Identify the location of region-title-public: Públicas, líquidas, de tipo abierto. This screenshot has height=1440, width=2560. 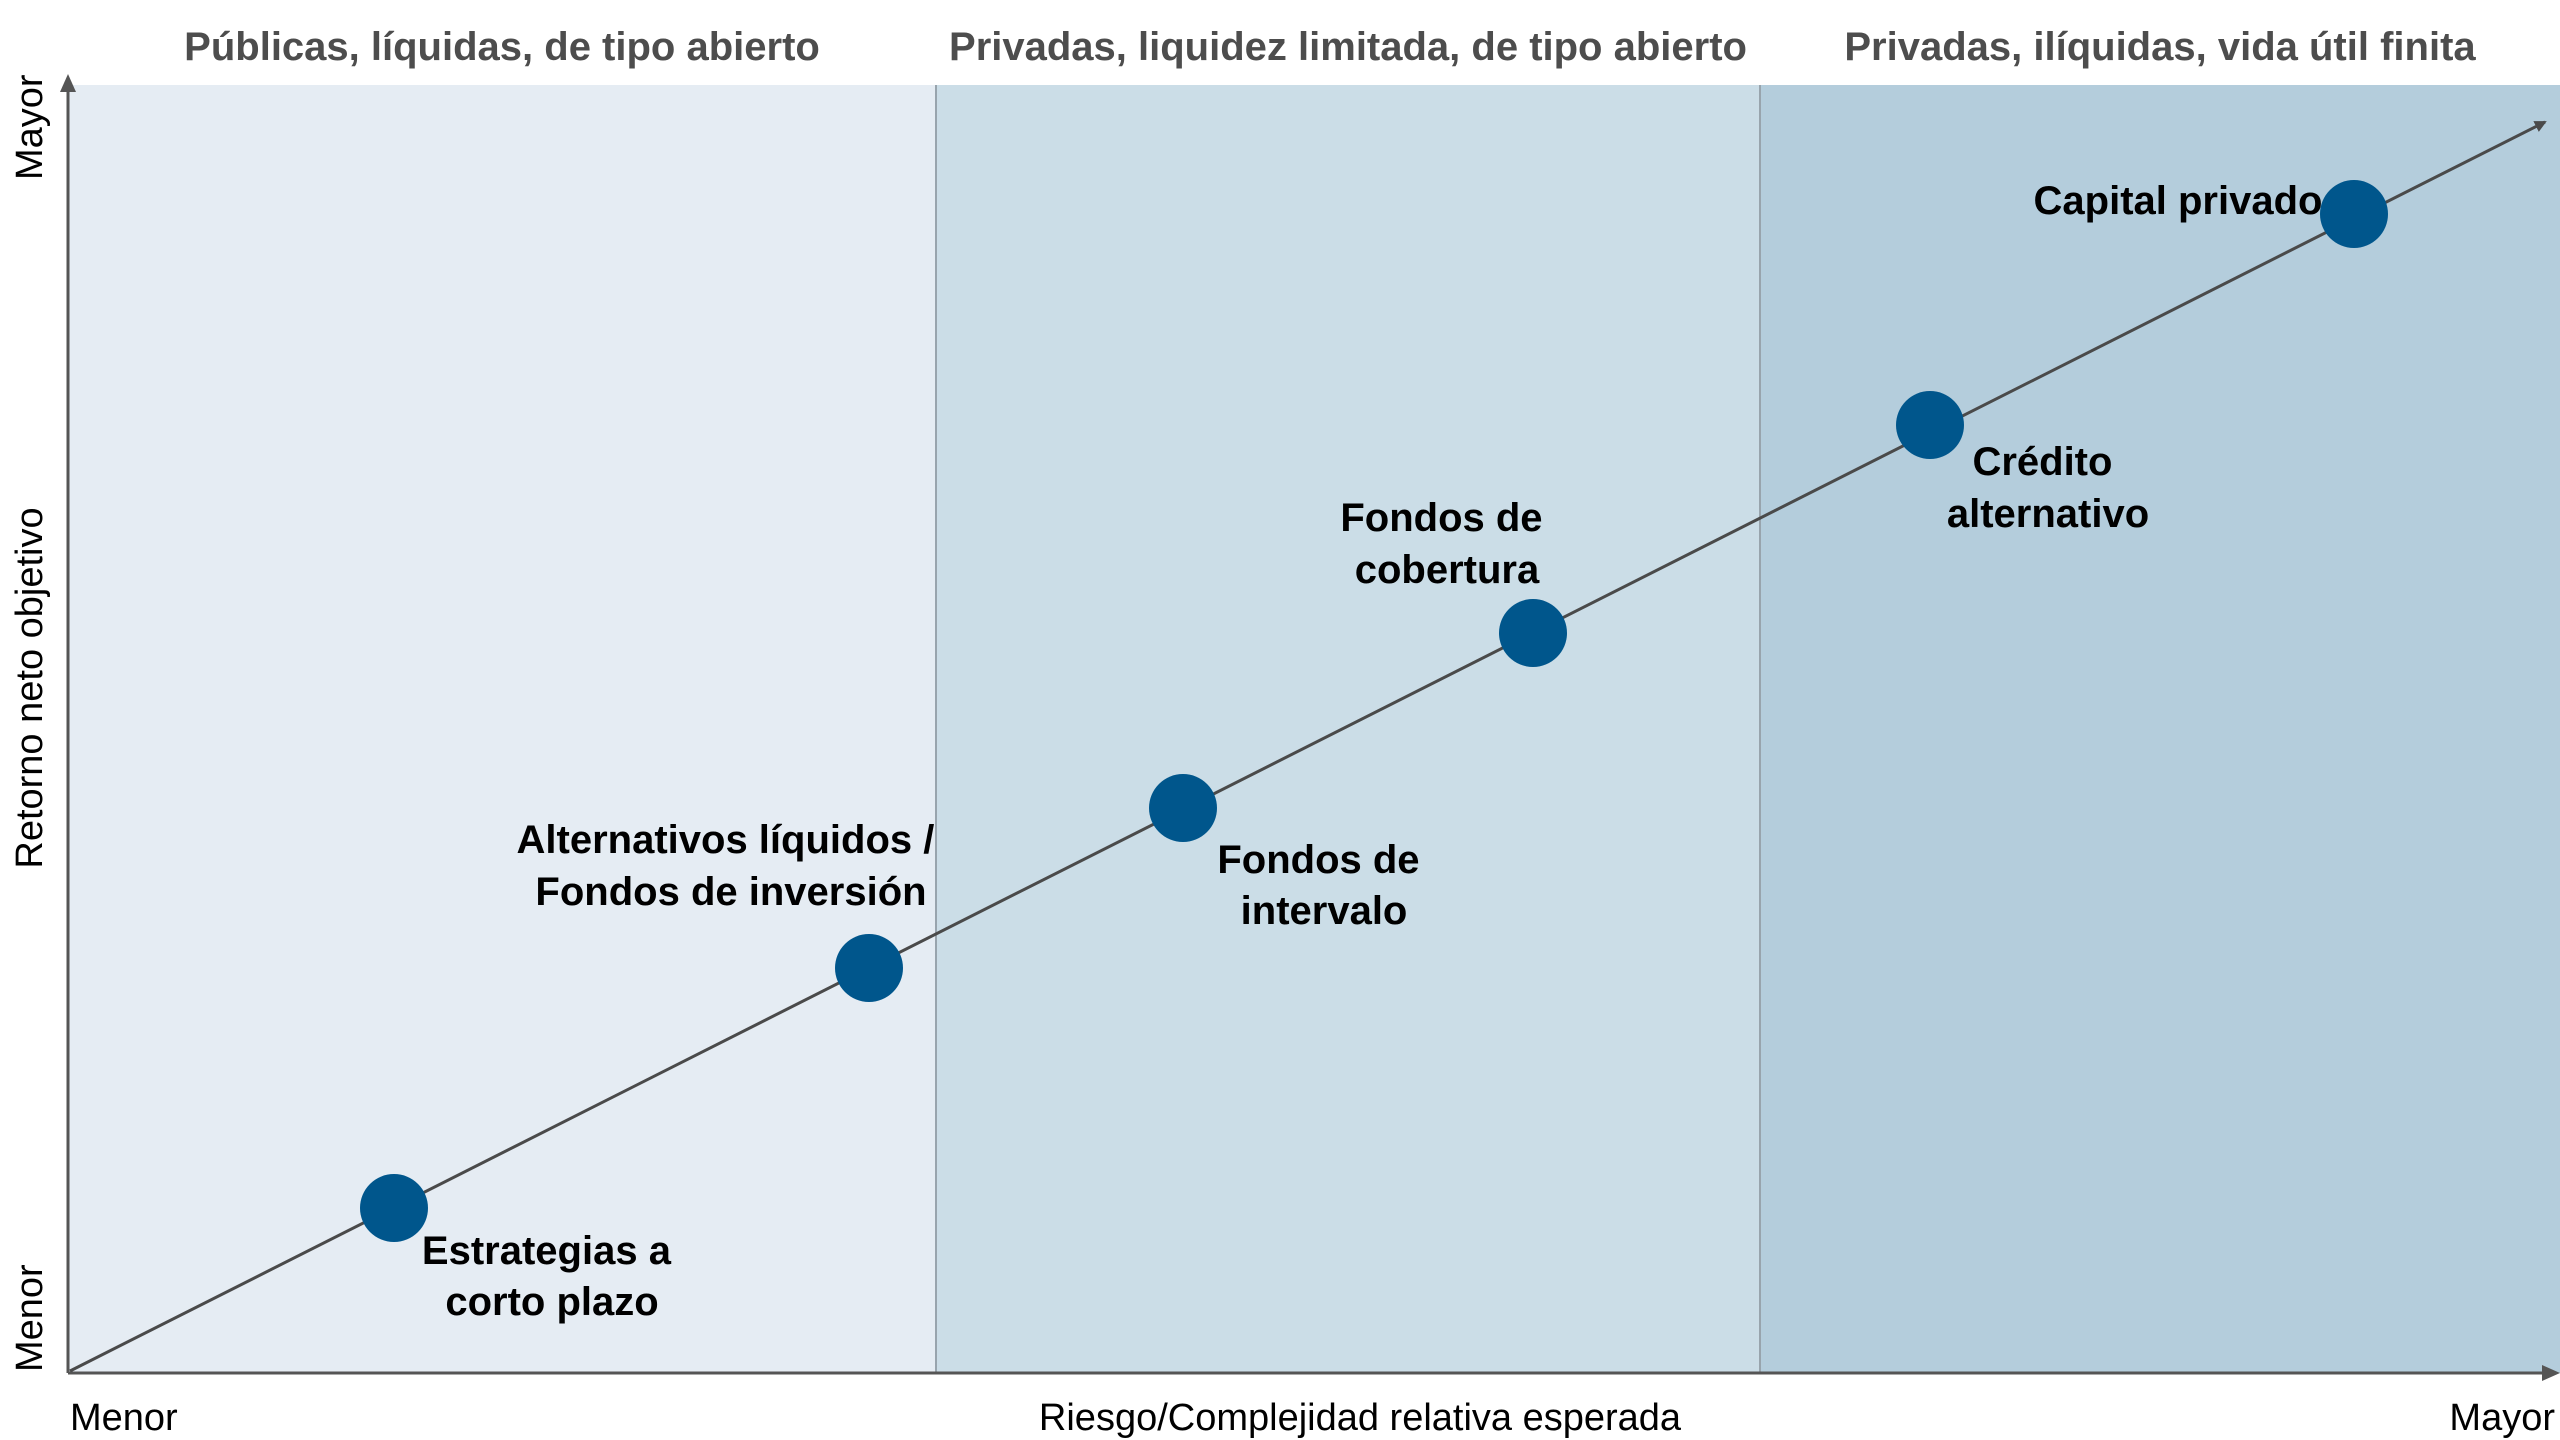
(502, 47).